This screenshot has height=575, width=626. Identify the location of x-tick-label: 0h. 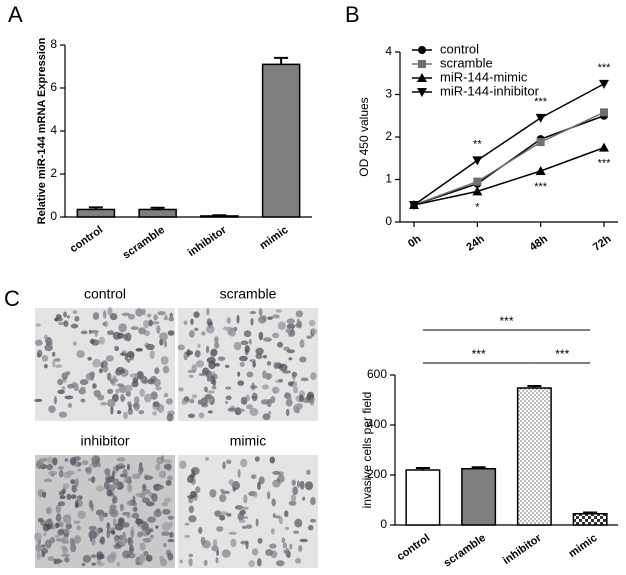
(415, 241).